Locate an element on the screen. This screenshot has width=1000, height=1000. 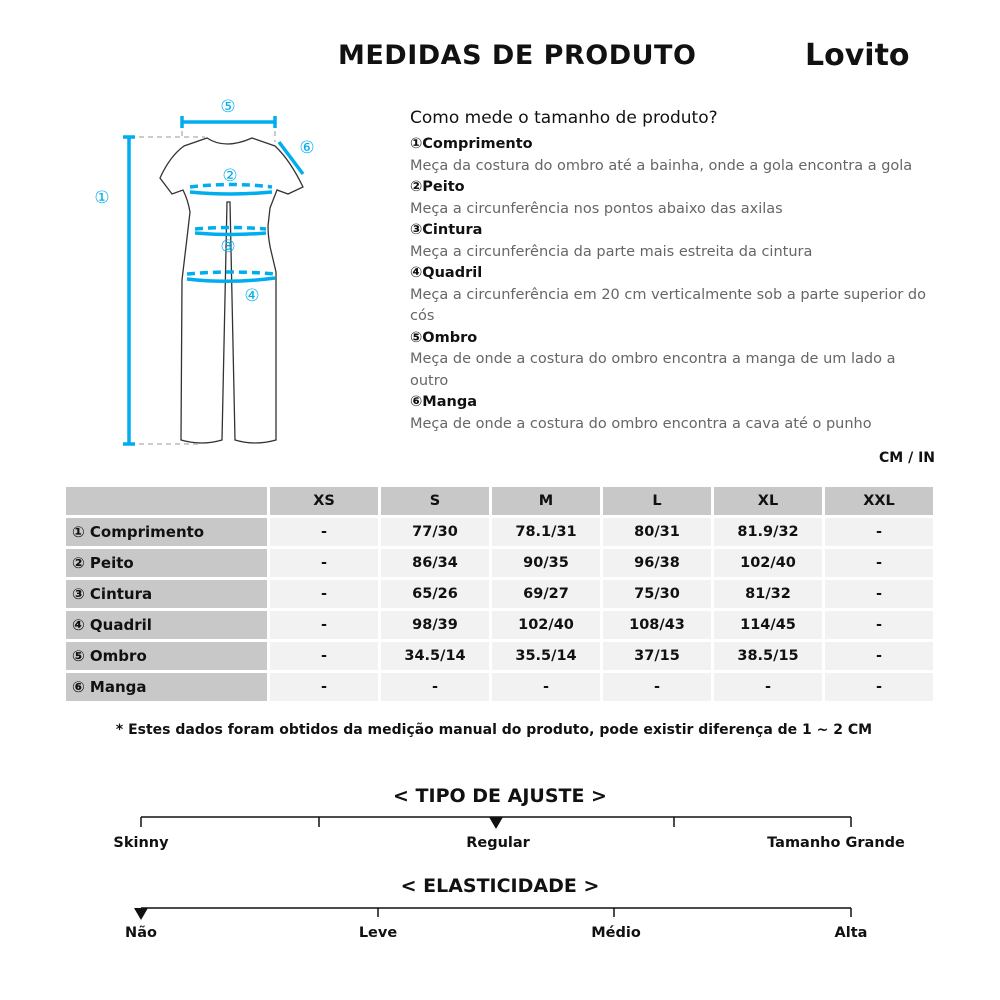
table-cell: 34.5/14 is located at coordinates (435, 656).